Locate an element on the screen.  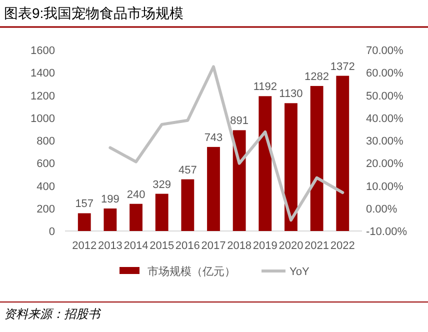
y2-tick-label: 30.00% is located at coordinates (385, 142).